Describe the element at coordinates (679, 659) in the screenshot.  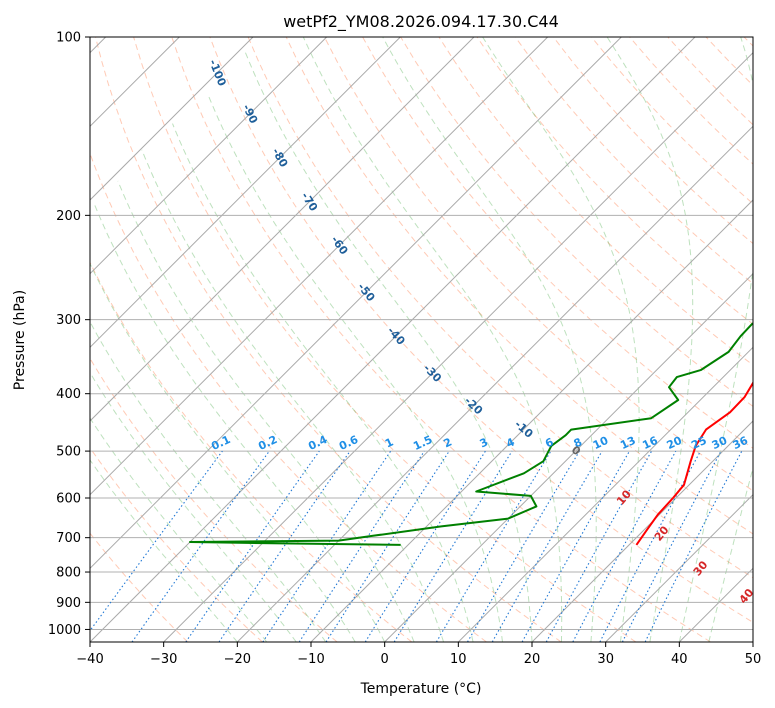
I see `x-tick-label: 40` at that location.